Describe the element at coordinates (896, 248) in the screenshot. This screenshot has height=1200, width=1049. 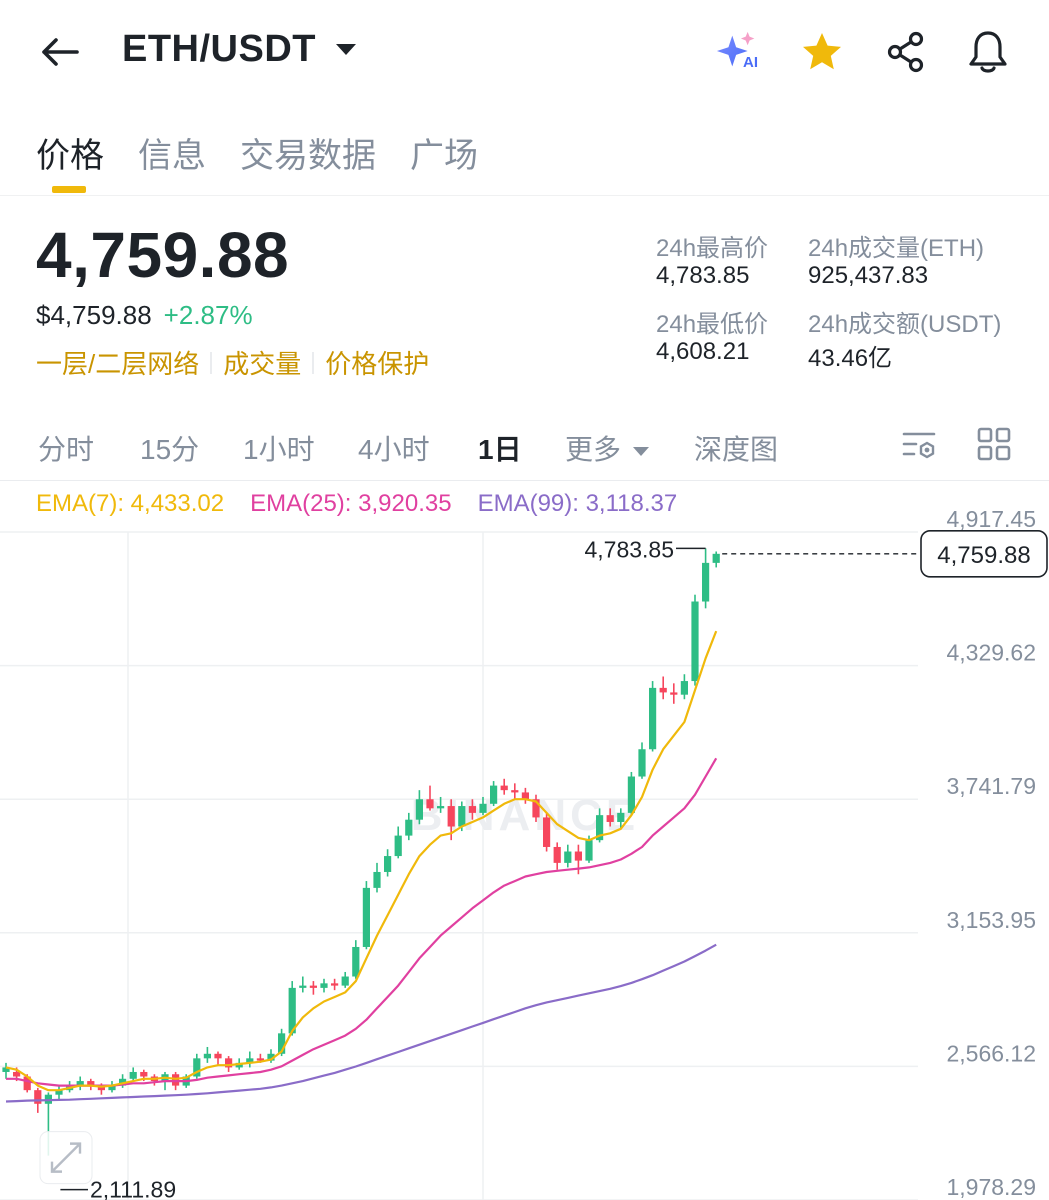
I see `vol-24h-label: 24h成交量(ETH)` at that location.